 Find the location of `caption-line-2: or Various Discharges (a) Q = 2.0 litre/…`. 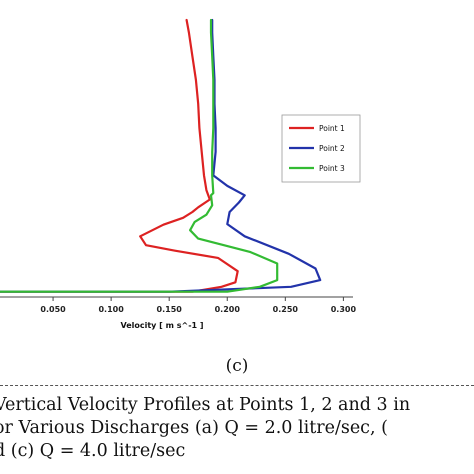

caption-line-2: or Various Discharges (a) Q = 2.0 litre/… is located at coordinates (194, 428).